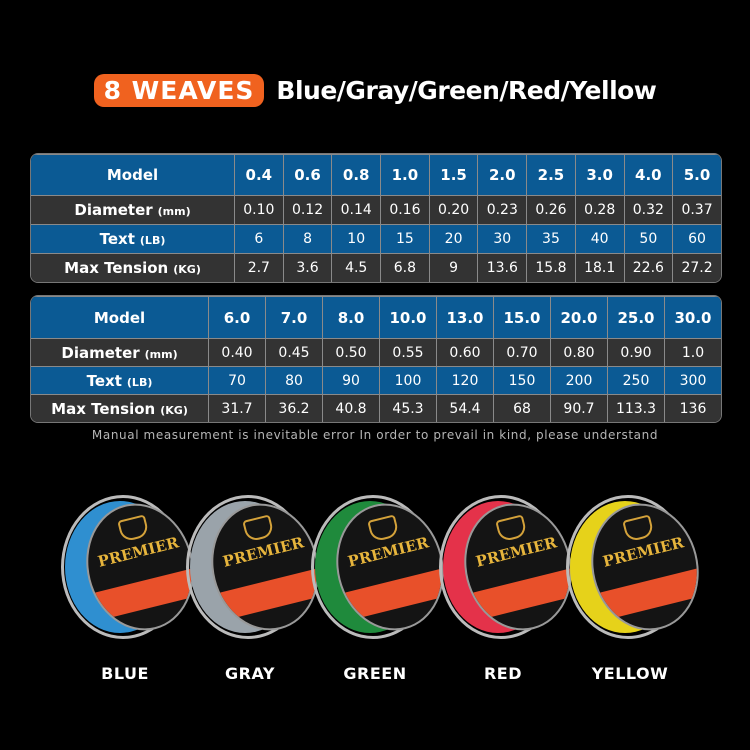 The width and height of the screenshot is (750, 750). Describe the element at coordinates (464, 408) in the screenshot. I see `cell-tension: 54.4` at that location.